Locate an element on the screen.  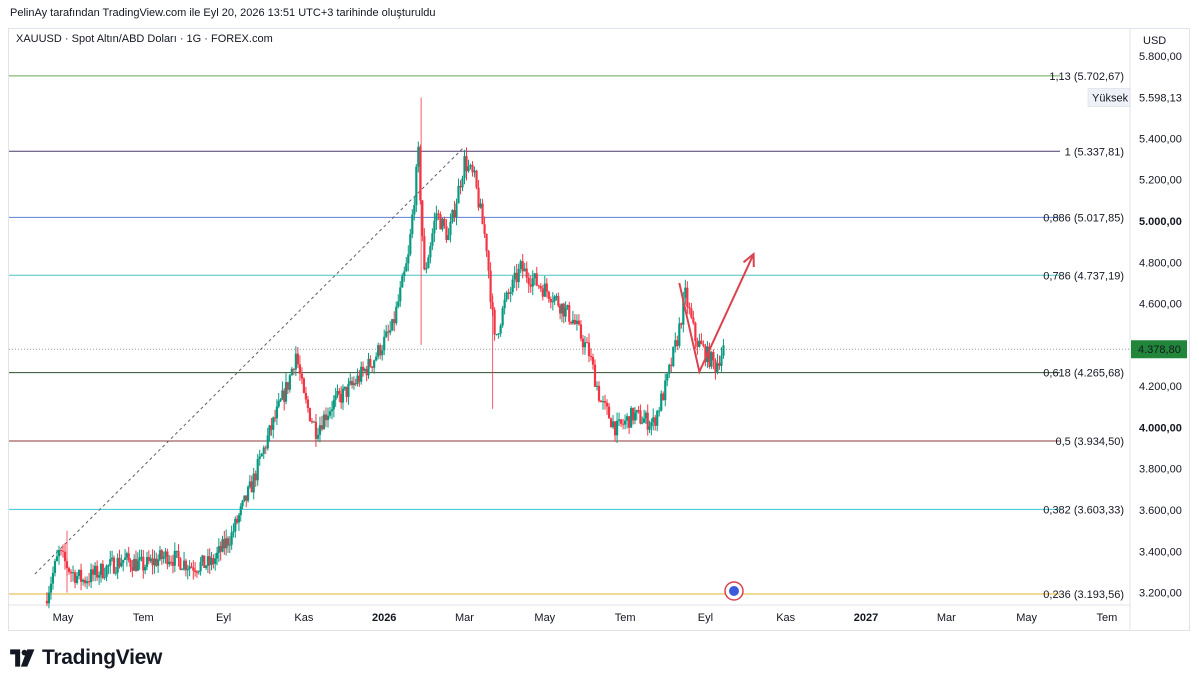
y-tick-label: 3.200,00 is located at coordinates (1160, 594).